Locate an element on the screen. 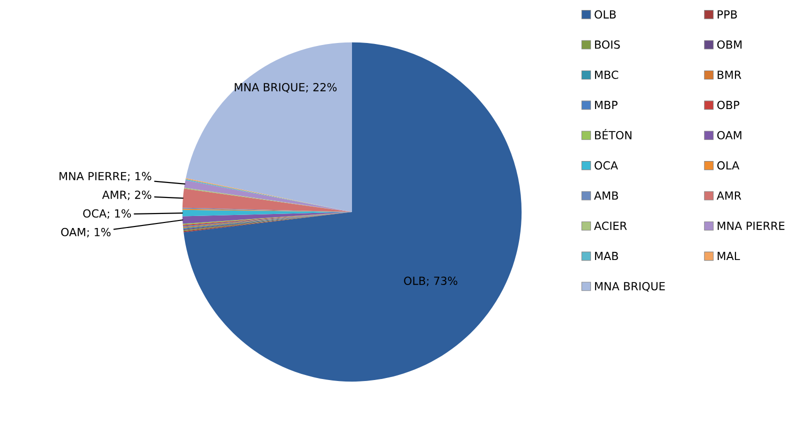 This screenshot has width=811, height=424. legend-label: MNA PIERRE is located at coordinates (751, 226).